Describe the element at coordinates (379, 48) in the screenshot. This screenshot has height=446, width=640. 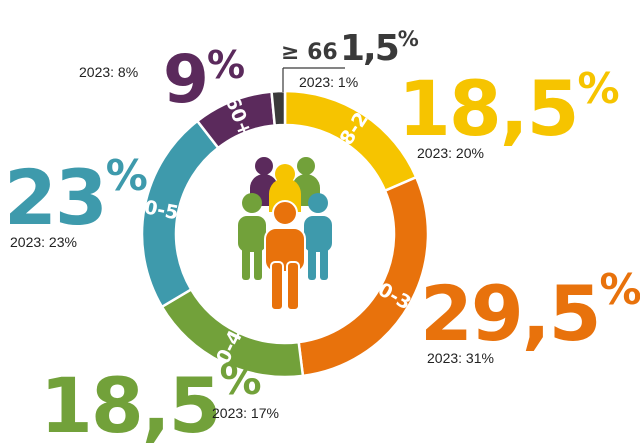
I see `value-66plus: 1,5%` at that location.